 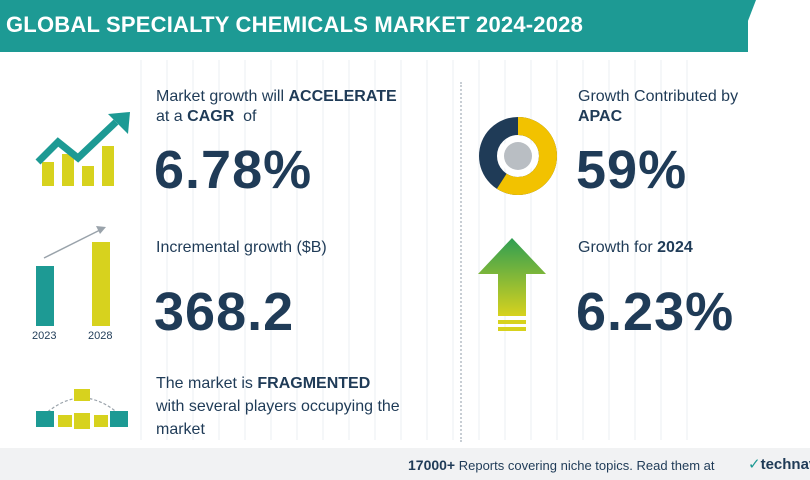 What do you see at coordinates (512, 284) in the screenshot?
I see `growth-arrow-icon` at bounding box center [512, 284].